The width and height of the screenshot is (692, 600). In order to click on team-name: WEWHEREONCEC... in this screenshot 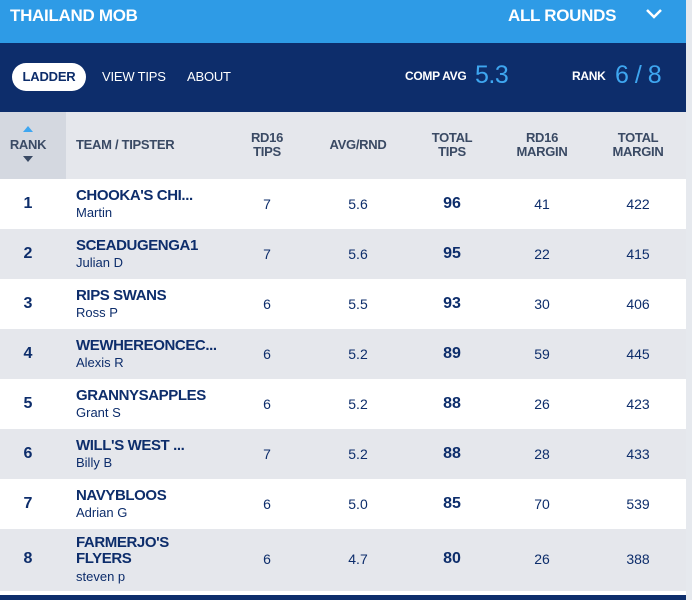, I will do `click(146, 345)`.